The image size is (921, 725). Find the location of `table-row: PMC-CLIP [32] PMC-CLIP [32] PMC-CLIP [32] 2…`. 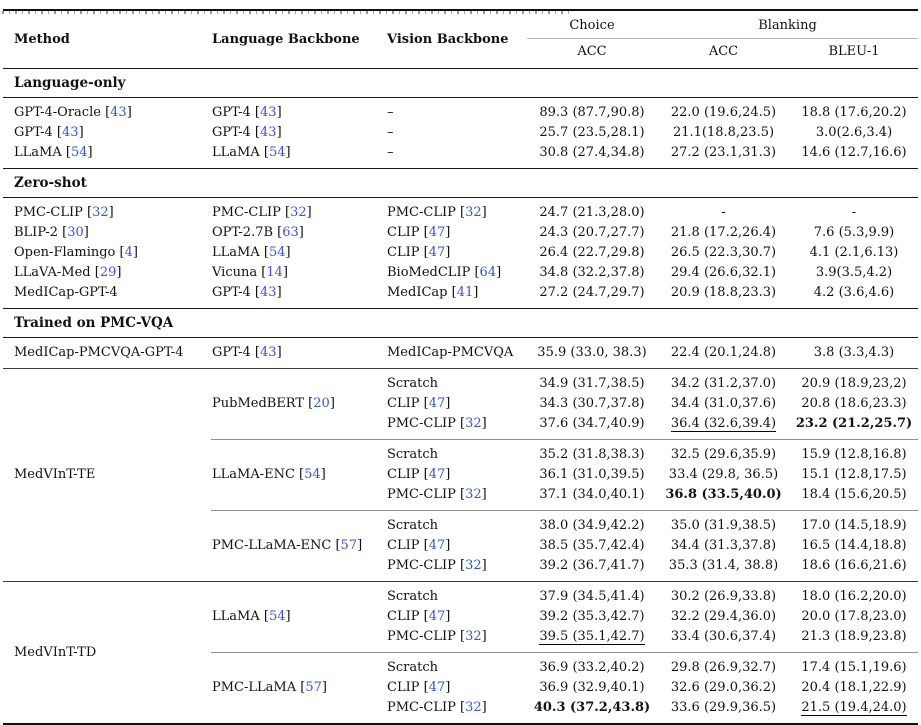

table-row: PMC-CLIP [32] PMC-CLIP [32] PMC-CLIP [32] 2… is located at coordinates (460, 211).